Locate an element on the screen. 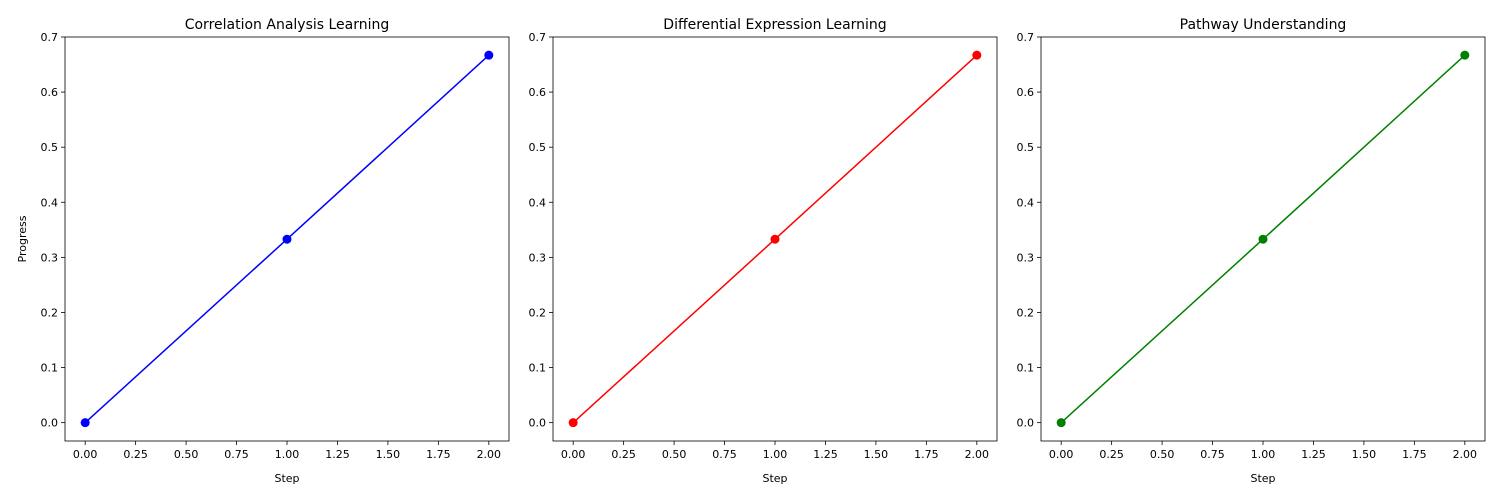 The image size is (1500, 500). chart-title: Pathway Understanding is located at coordinates (1263, 25).